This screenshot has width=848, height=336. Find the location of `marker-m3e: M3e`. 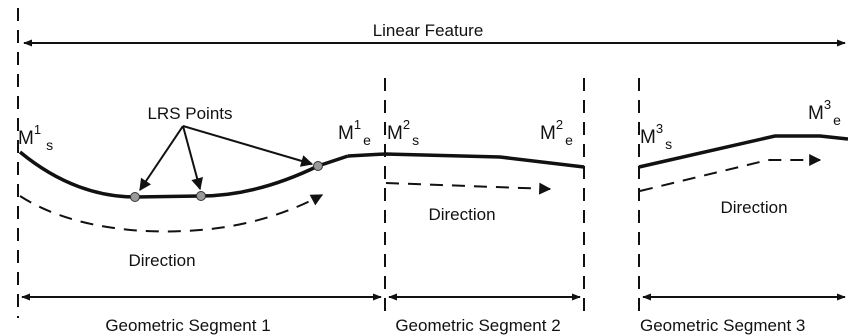

marker-m3e: M3e is located at coordinates (824, 112).